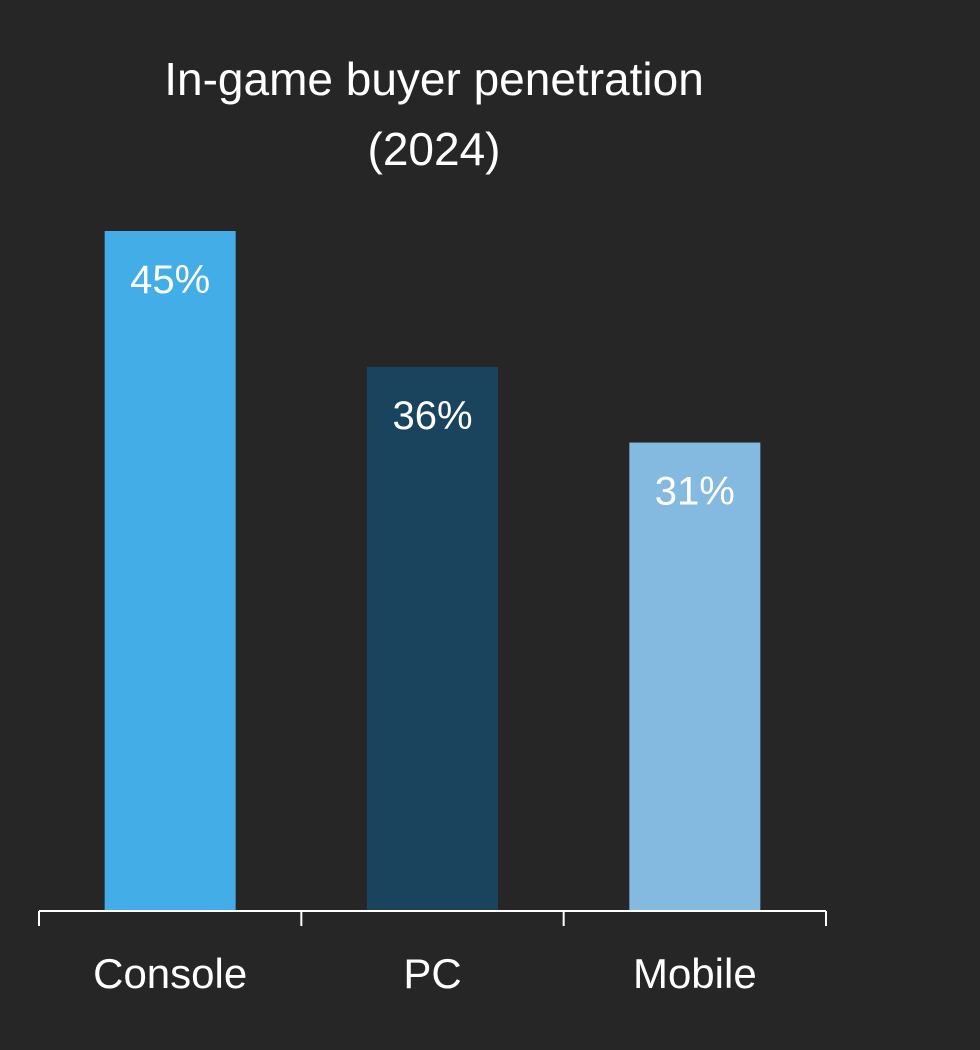 Image resolution: width=980 pixels, height=1050 pixels. I want to click on chart-title: In-game buyer penetration, so click(434, 79).